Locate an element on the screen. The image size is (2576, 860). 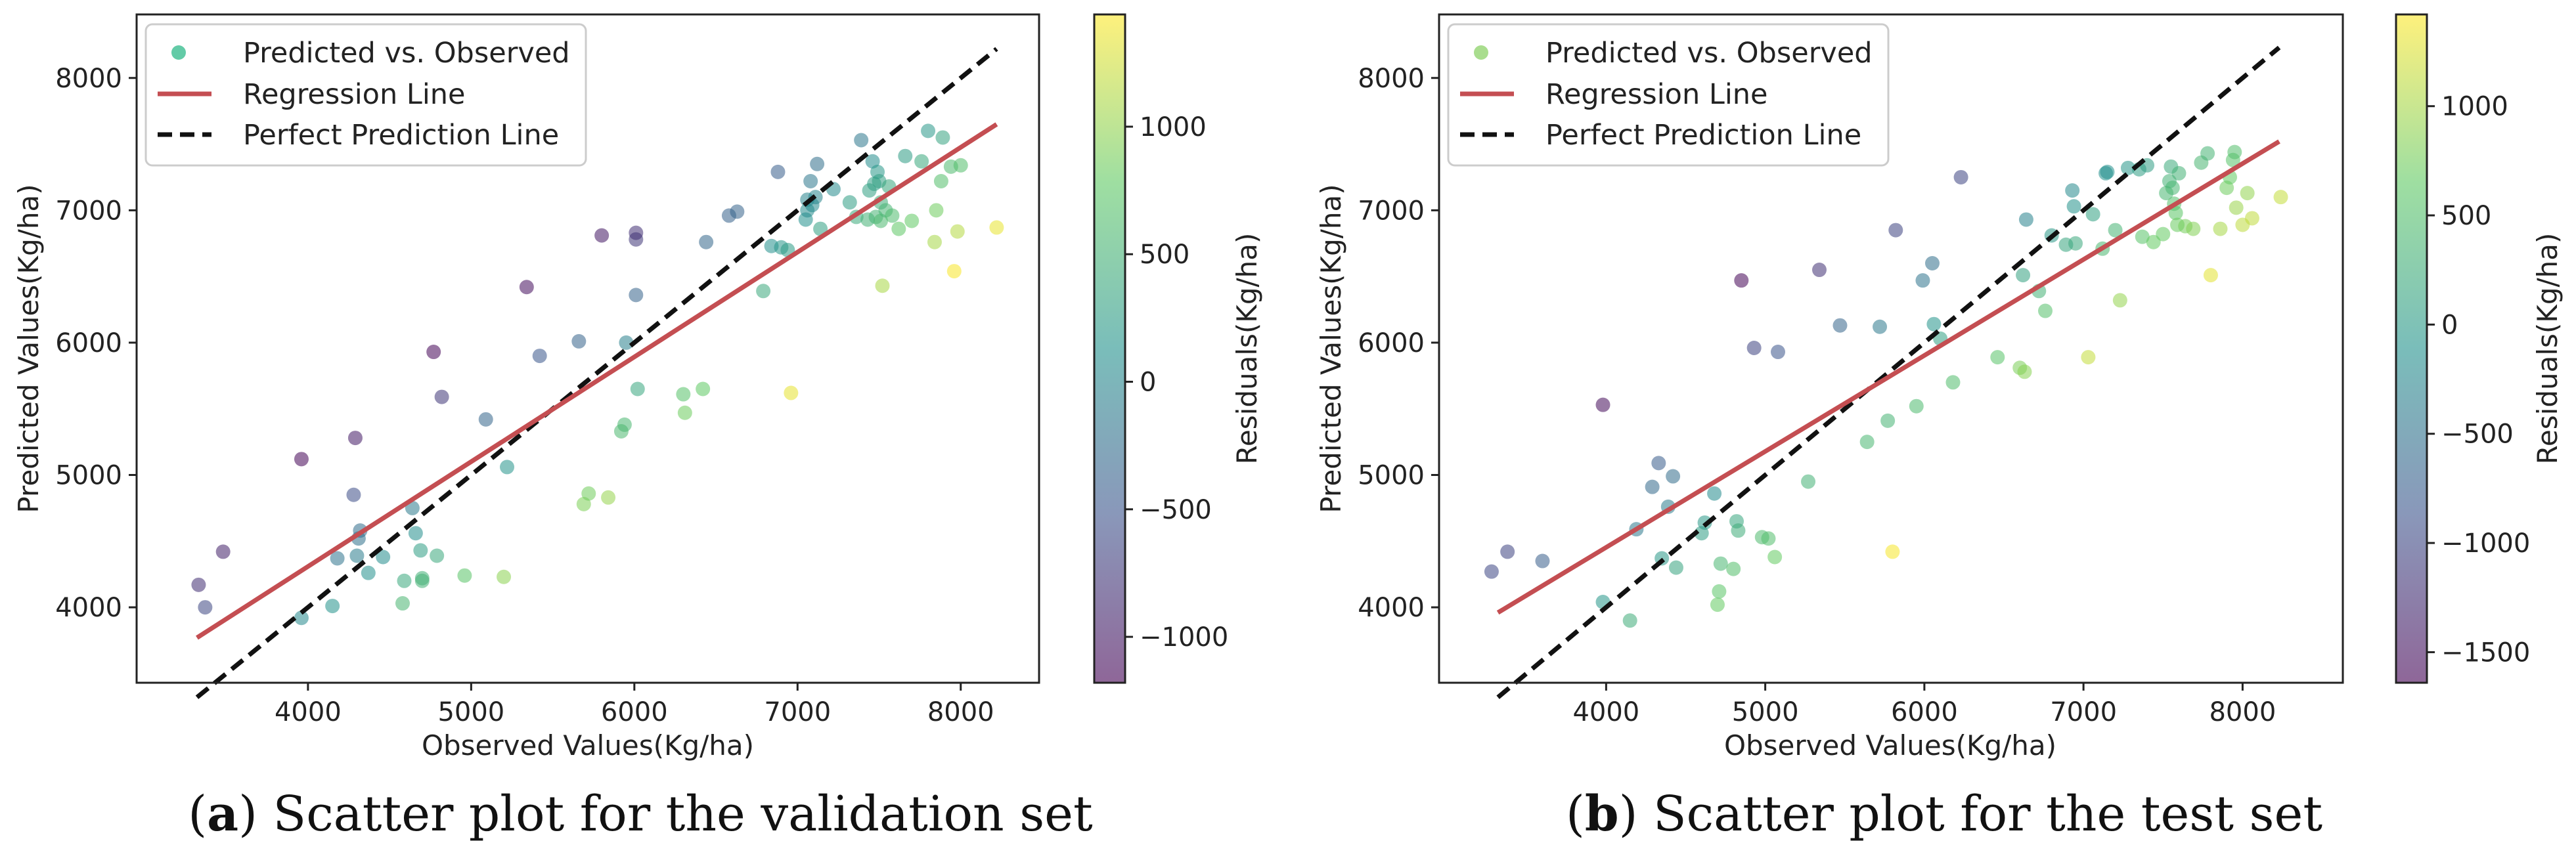
legend-box is located at coordinates (1669, 95).